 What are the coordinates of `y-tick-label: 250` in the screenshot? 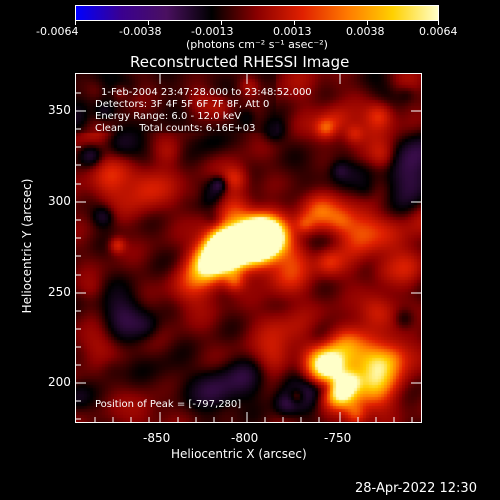 It's located at (59, 292).